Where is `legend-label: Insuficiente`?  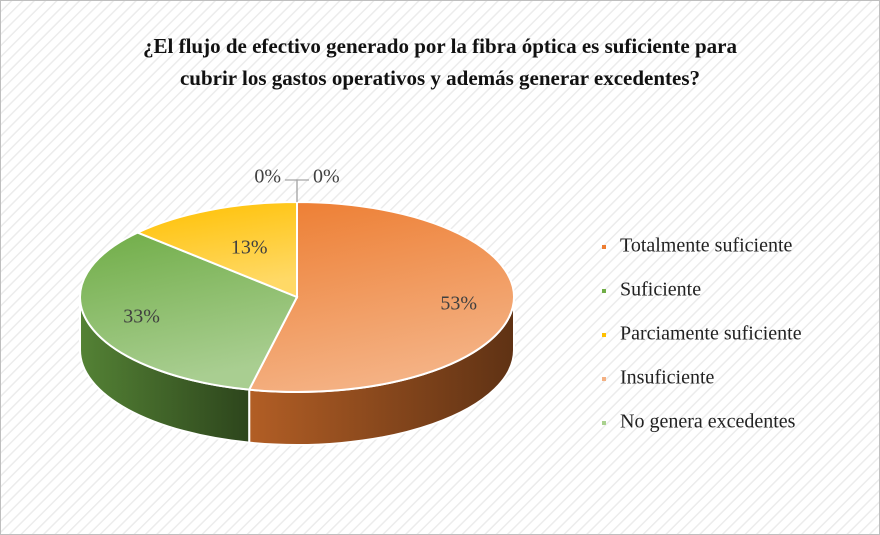
legend-label: Insuficiente is located at coordinates (667, 378).